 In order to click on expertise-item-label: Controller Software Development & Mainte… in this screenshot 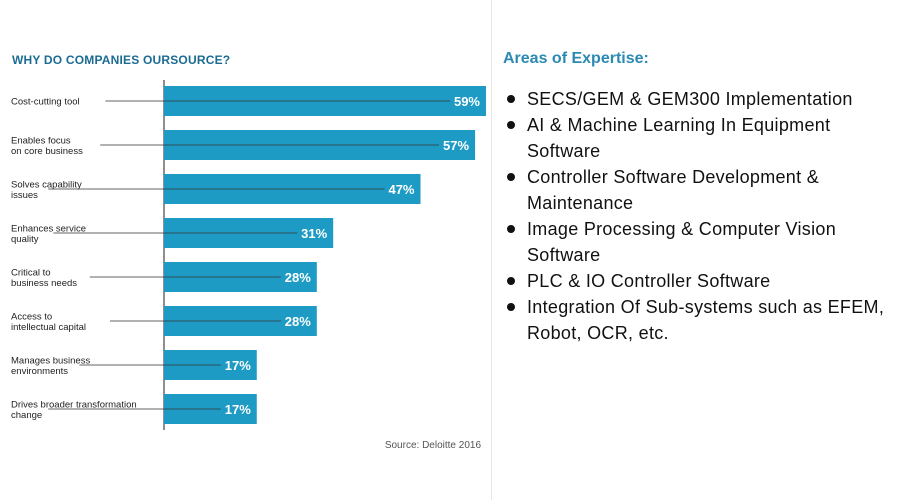, I will do `click(673, 190)`.